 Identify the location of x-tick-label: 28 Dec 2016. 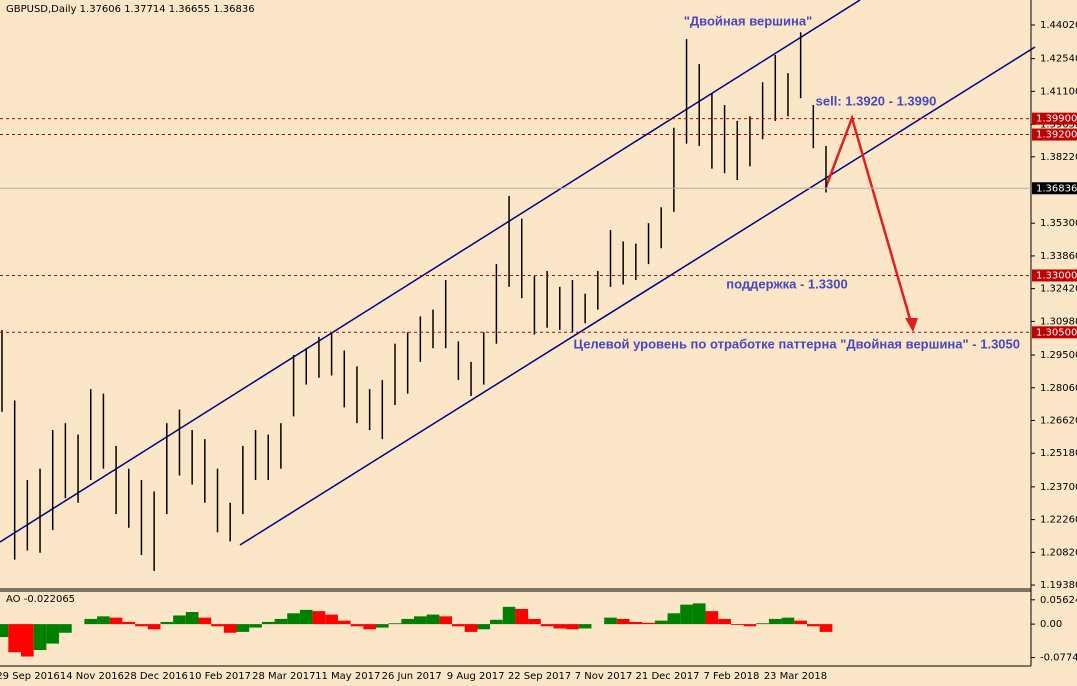
(156, 676).